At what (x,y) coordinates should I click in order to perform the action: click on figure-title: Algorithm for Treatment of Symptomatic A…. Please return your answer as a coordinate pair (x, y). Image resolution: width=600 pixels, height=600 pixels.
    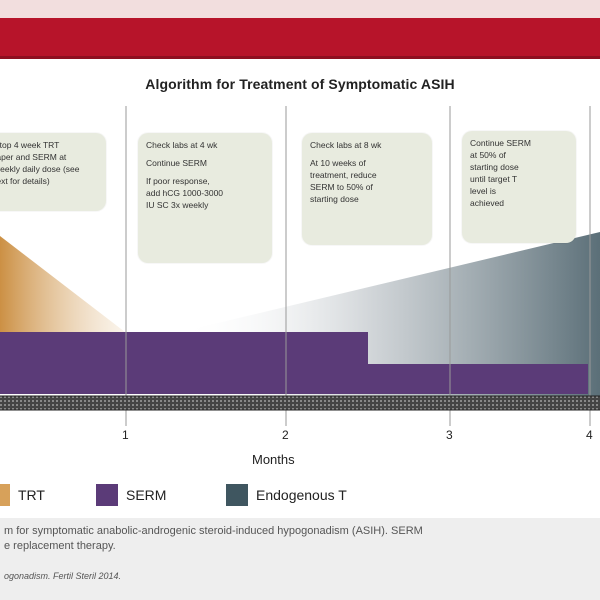
    Looking at the image, I should click on (300, 84).